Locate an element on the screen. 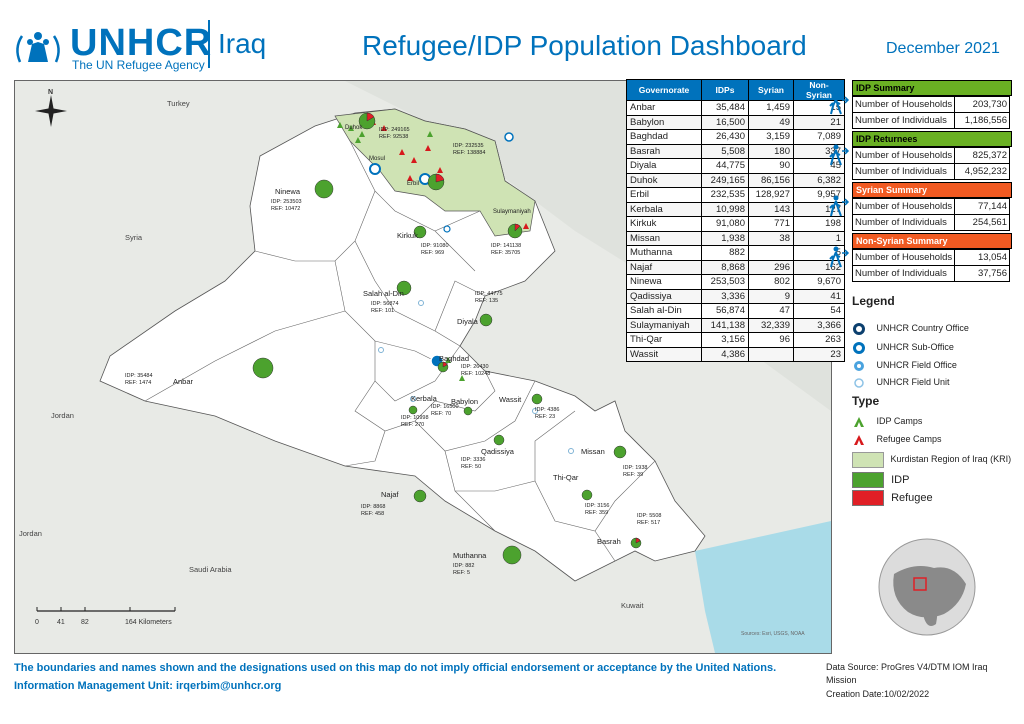 The width and height of the screenshot is (1024, 724). value-cell: 21 is located at coordinates (819, 122).